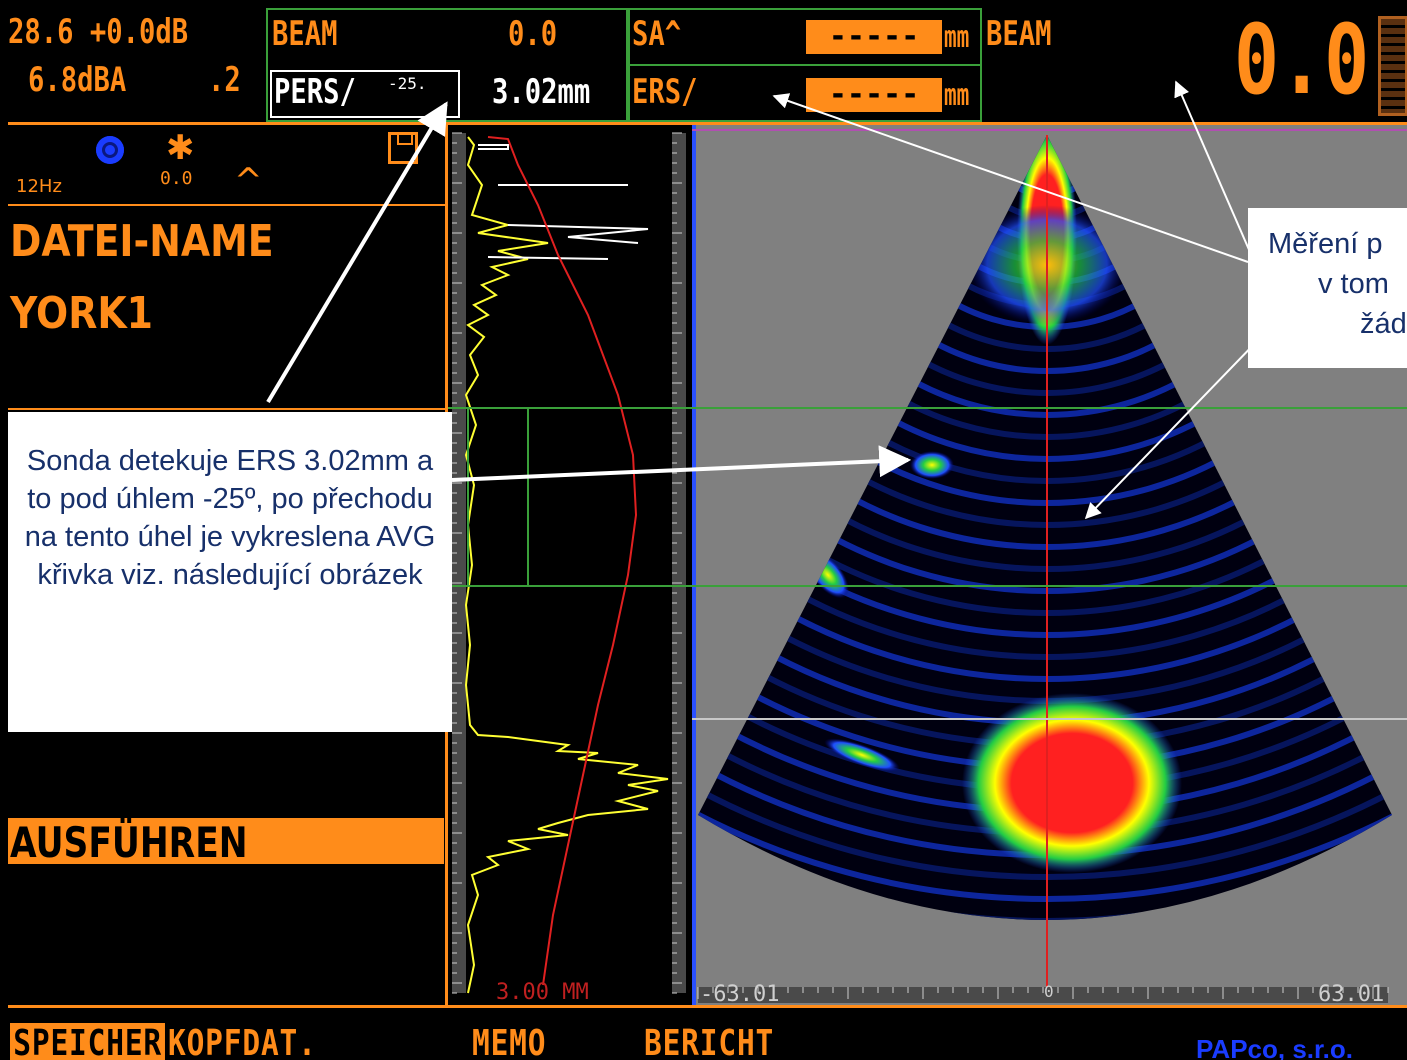 The height and width of the screenshot is (1060, 1407). Describe the element at coordinates (39, 186) in the screenshot. I see `freq-label: 12Hz` at that location.